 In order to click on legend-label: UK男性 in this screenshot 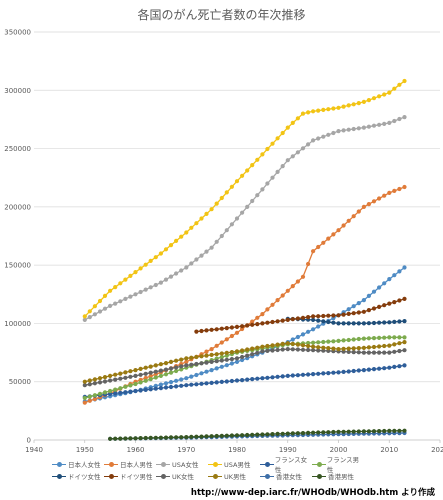, I will do `click(235, 477)`.